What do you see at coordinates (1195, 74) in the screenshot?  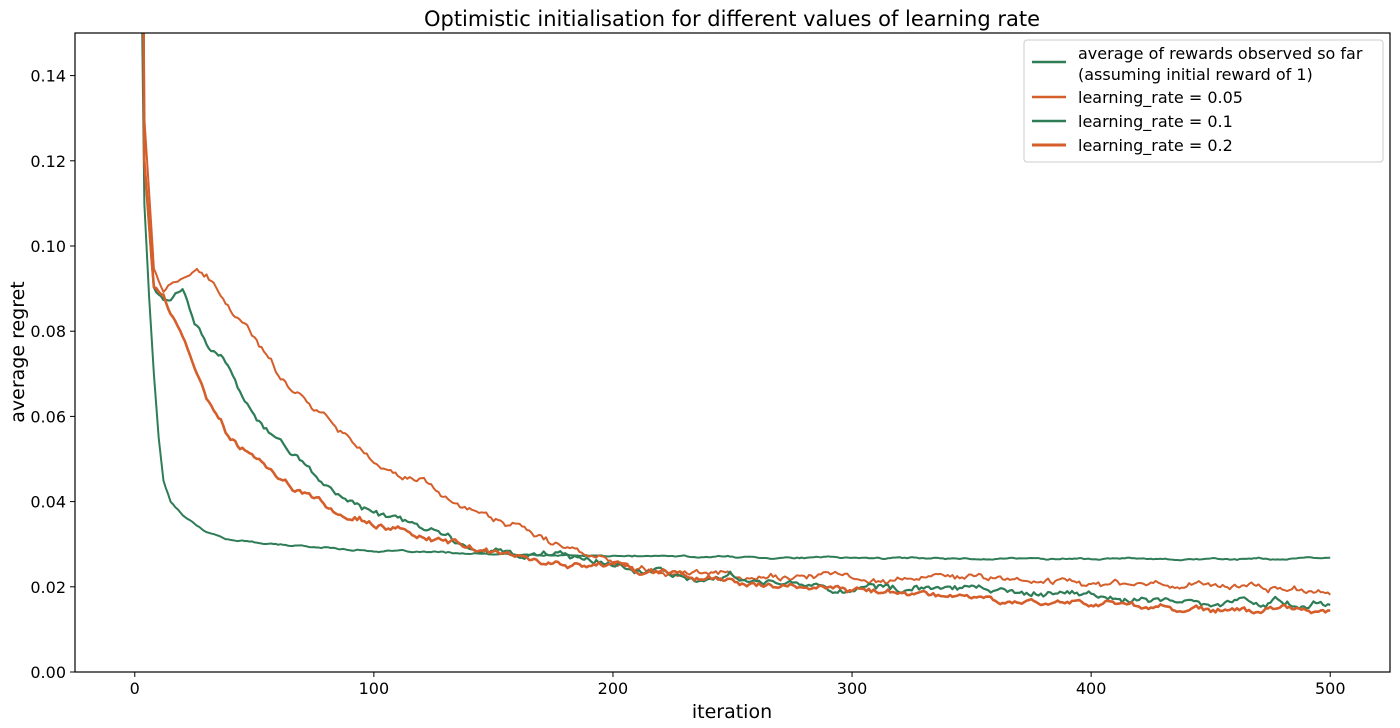 I see `legend-label-avg-rewards-line2: (assuming initial reward of 1)` at bounding box center [1195, 74].